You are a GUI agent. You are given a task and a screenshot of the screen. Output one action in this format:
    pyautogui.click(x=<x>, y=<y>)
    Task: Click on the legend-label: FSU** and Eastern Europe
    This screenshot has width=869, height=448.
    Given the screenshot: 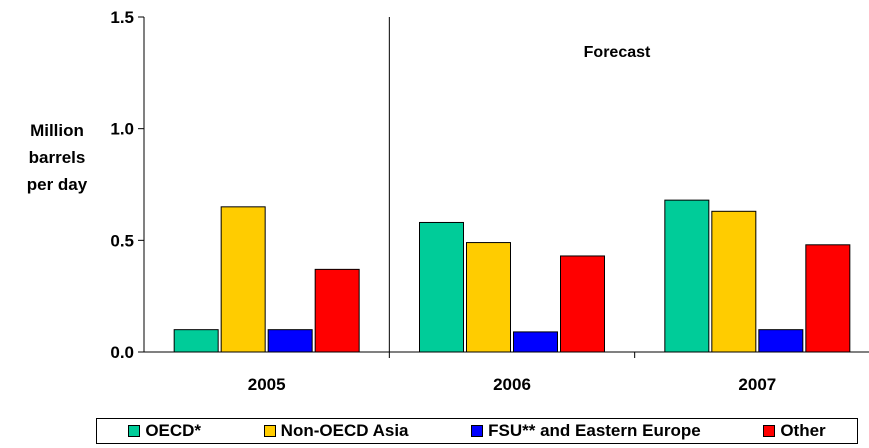 What is the action you would take?
    pyautogui.click(x=594, y=430)
    